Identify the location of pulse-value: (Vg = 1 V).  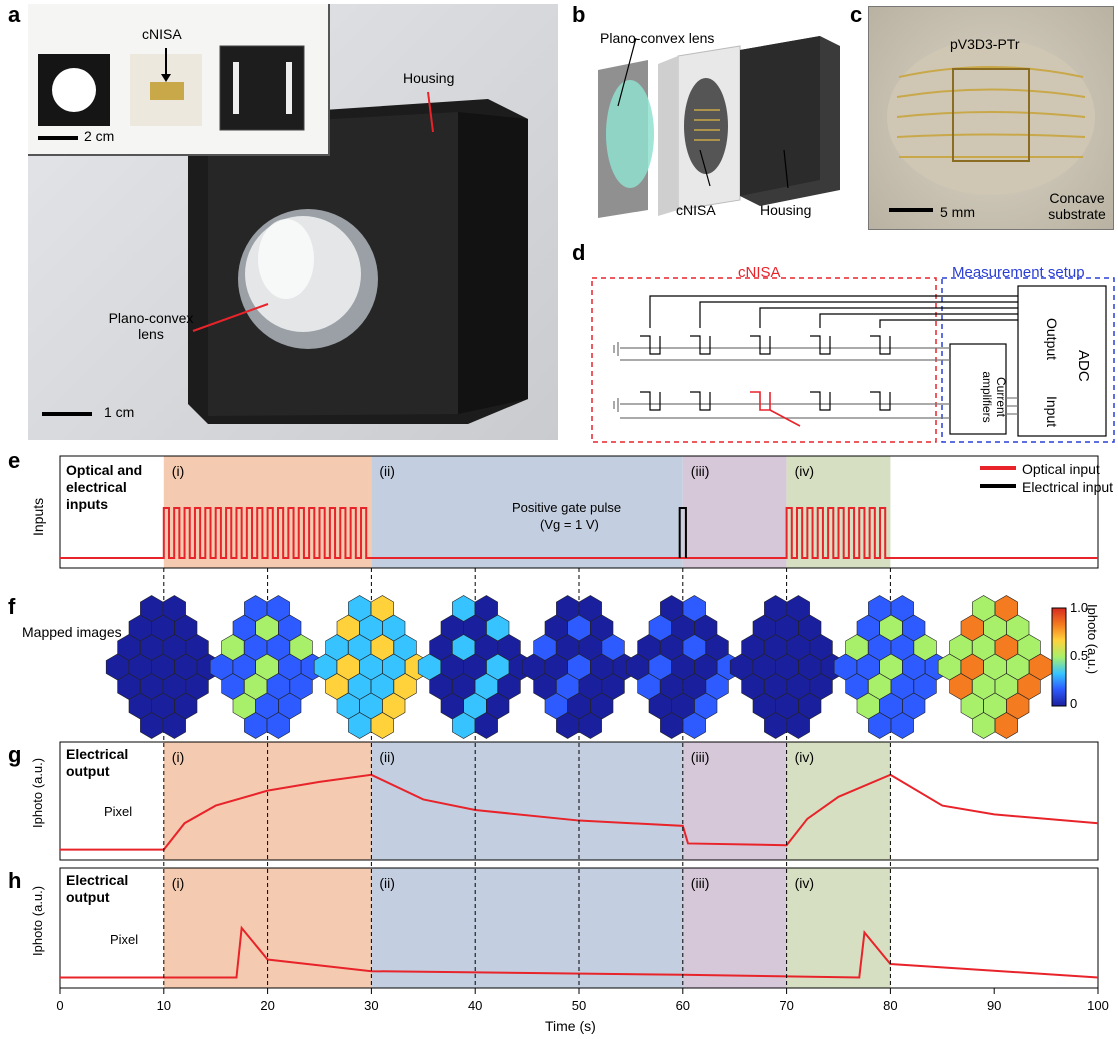
(569, 524).